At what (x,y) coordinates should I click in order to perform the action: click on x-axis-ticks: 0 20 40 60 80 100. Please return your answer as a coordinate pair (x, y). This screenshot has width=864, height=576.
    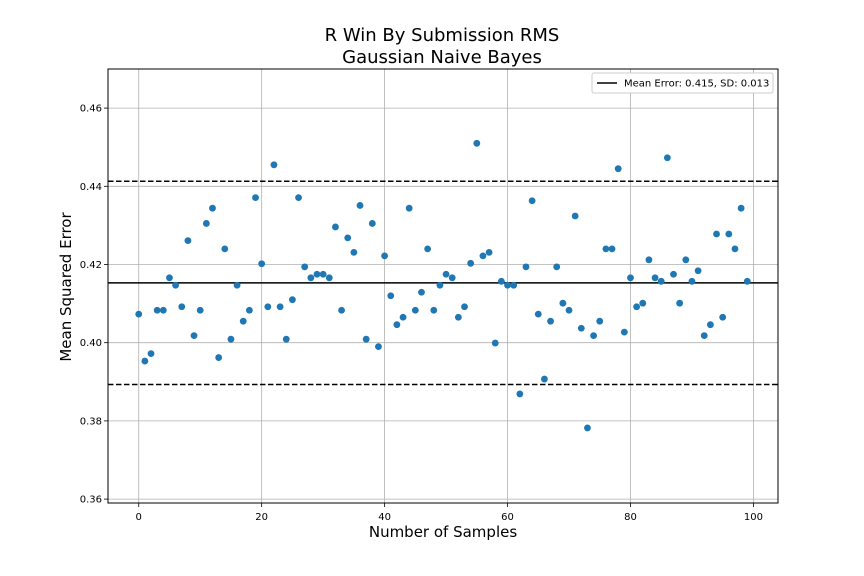
    Looking at the image, I should click on (449, 513).